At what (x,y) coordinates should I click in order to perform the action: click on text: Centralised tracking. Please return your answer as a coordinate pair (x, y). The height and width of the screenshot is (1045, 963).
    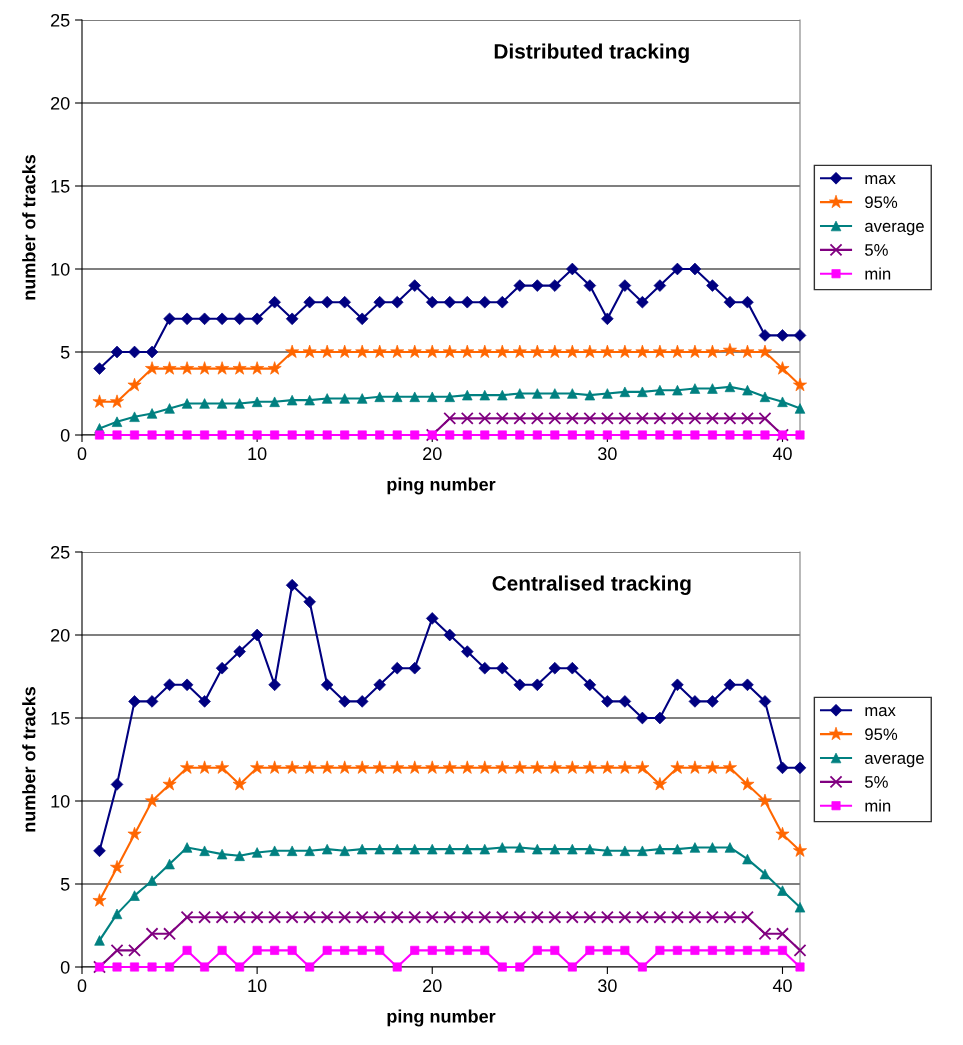
    Looking at the image, I should click on (591, 585).